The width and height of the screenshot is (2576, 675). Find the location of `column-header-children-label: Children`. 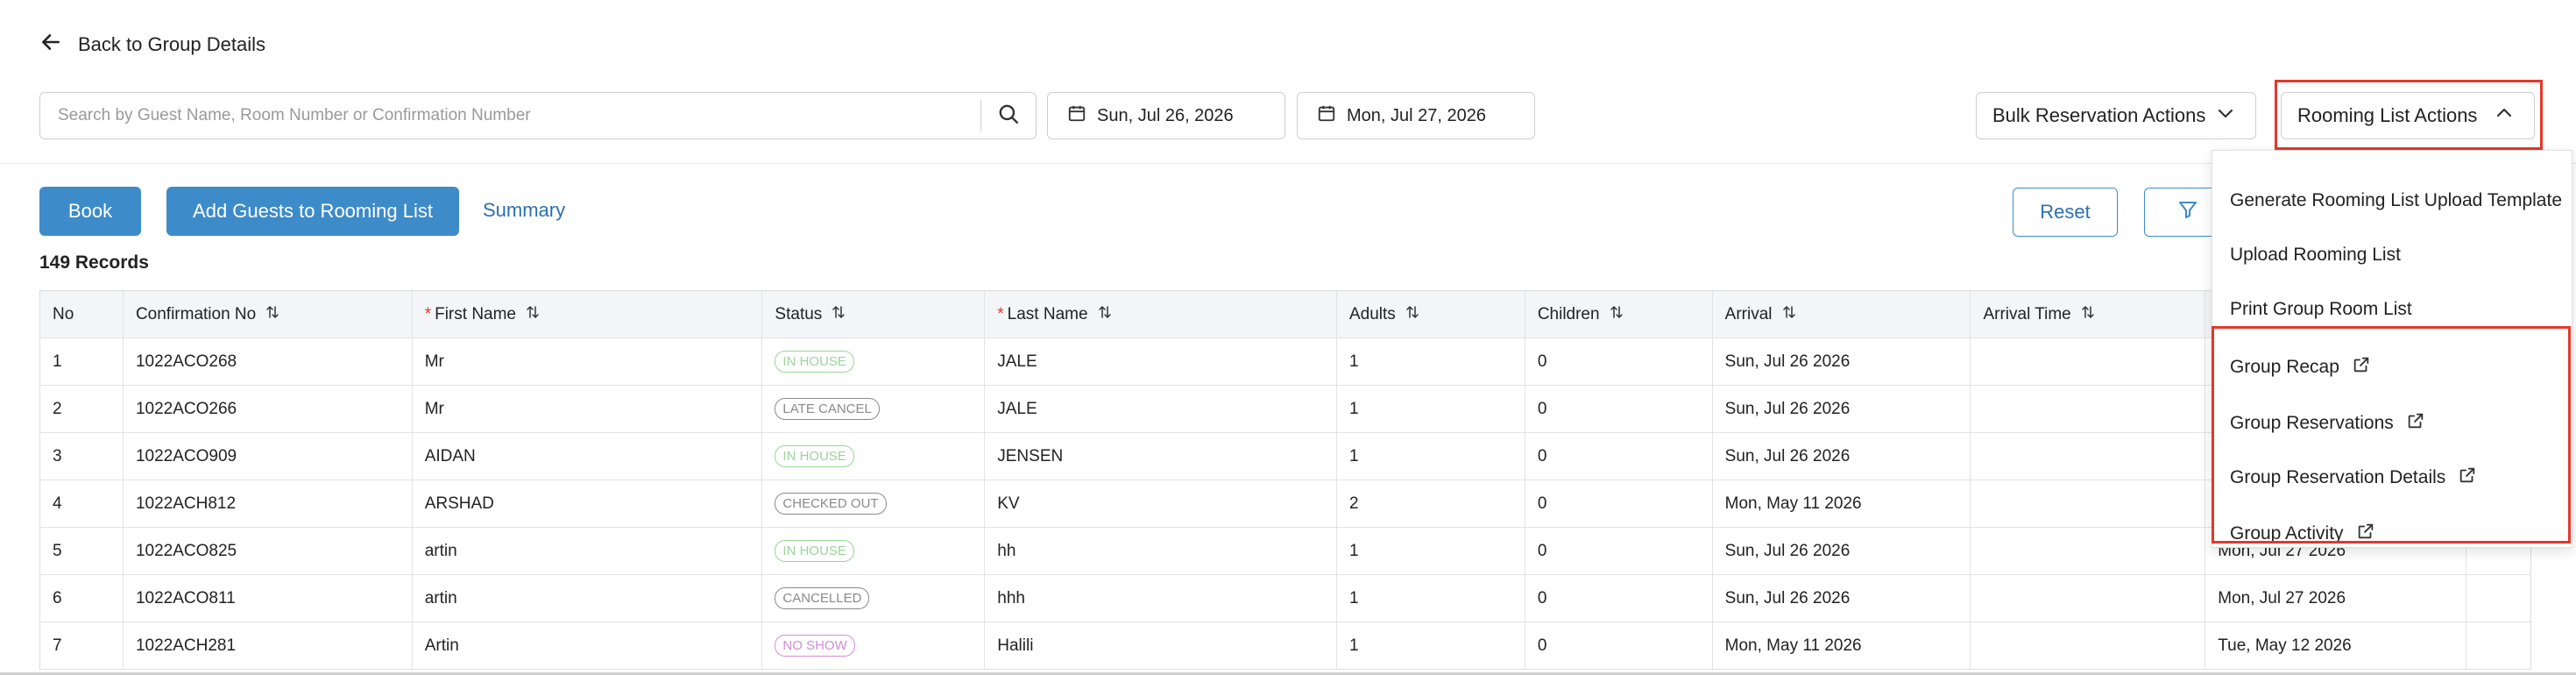

column-header-children-label: Children is located at coordinates (1568, 314).